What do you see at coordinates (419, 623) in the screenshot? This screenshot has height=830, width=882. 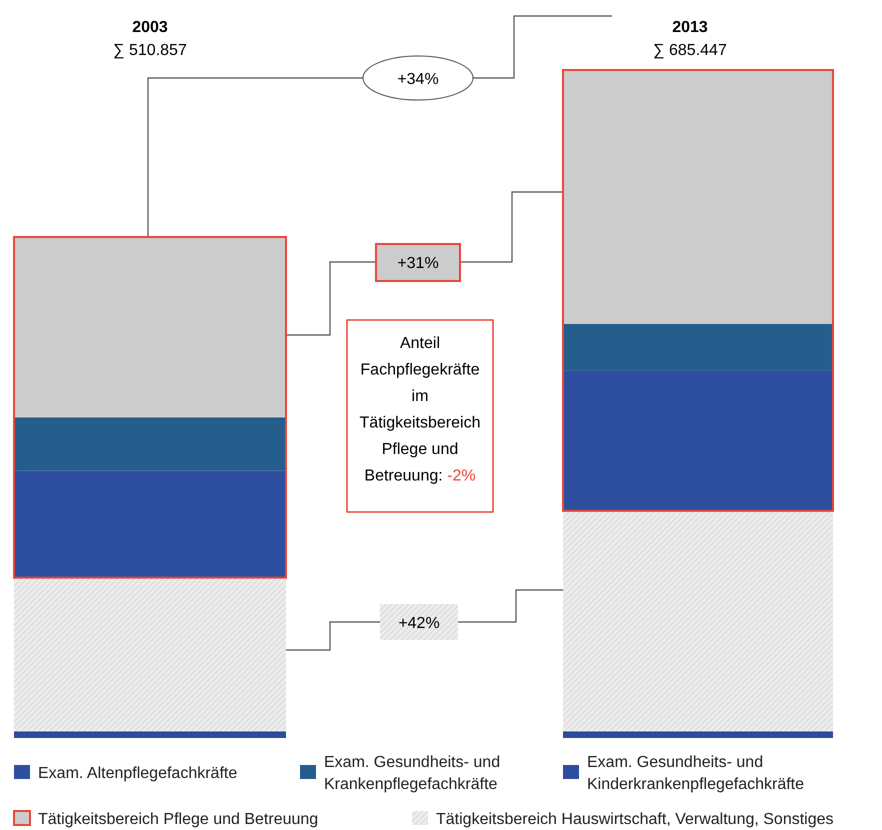 I see `annotation: +42%` at bounding box center [419, 623].